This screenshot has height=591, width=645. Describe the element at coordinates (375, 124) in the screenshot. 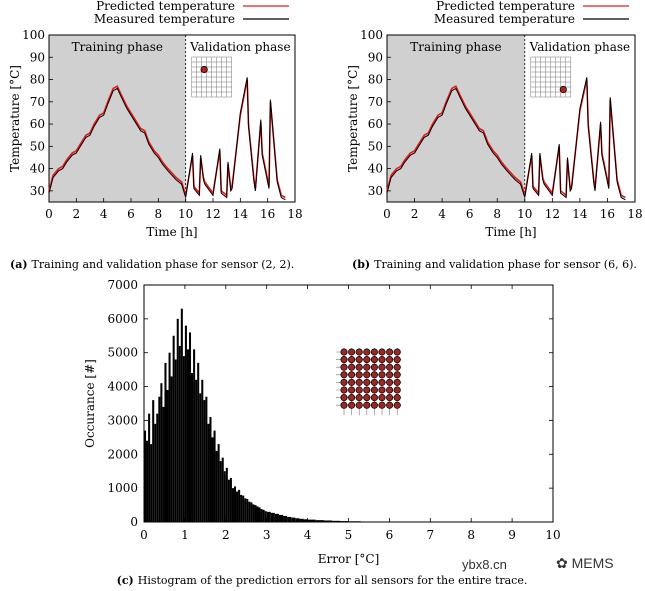

I see `y-tick-label: 60` at that location.